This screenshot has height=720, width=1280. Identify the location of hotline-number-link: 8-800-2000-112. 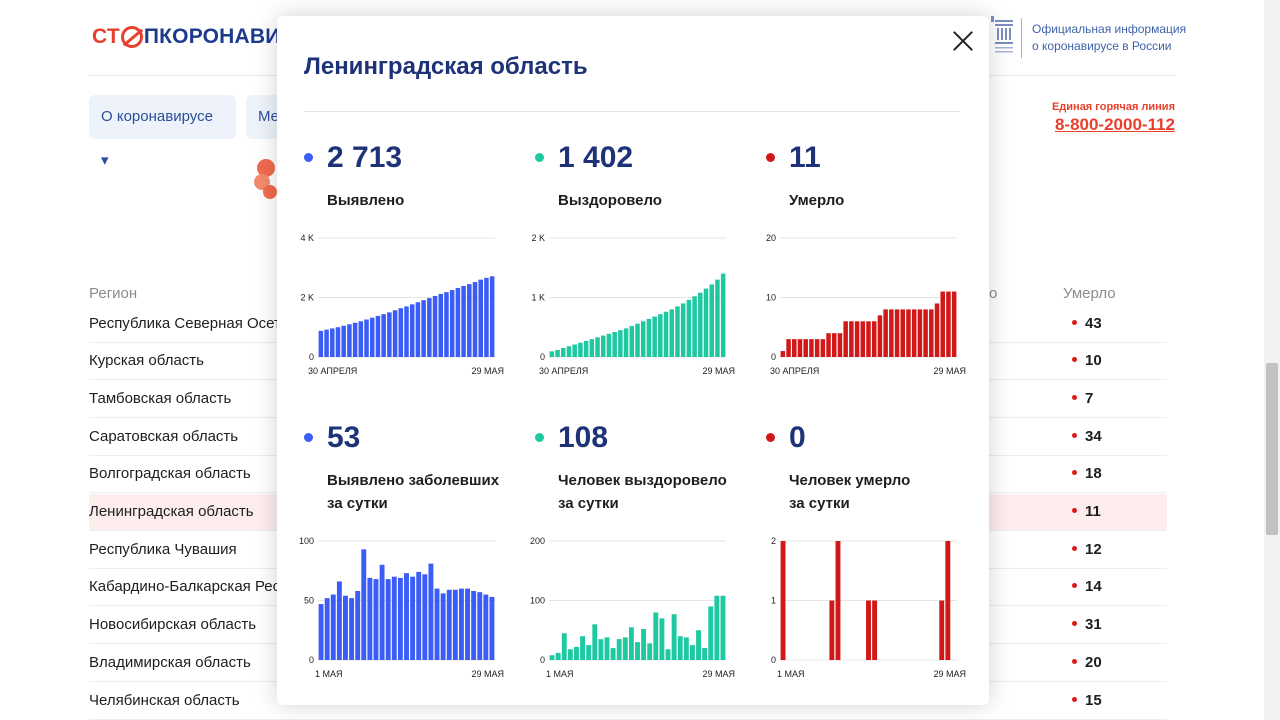
(1114, 124).